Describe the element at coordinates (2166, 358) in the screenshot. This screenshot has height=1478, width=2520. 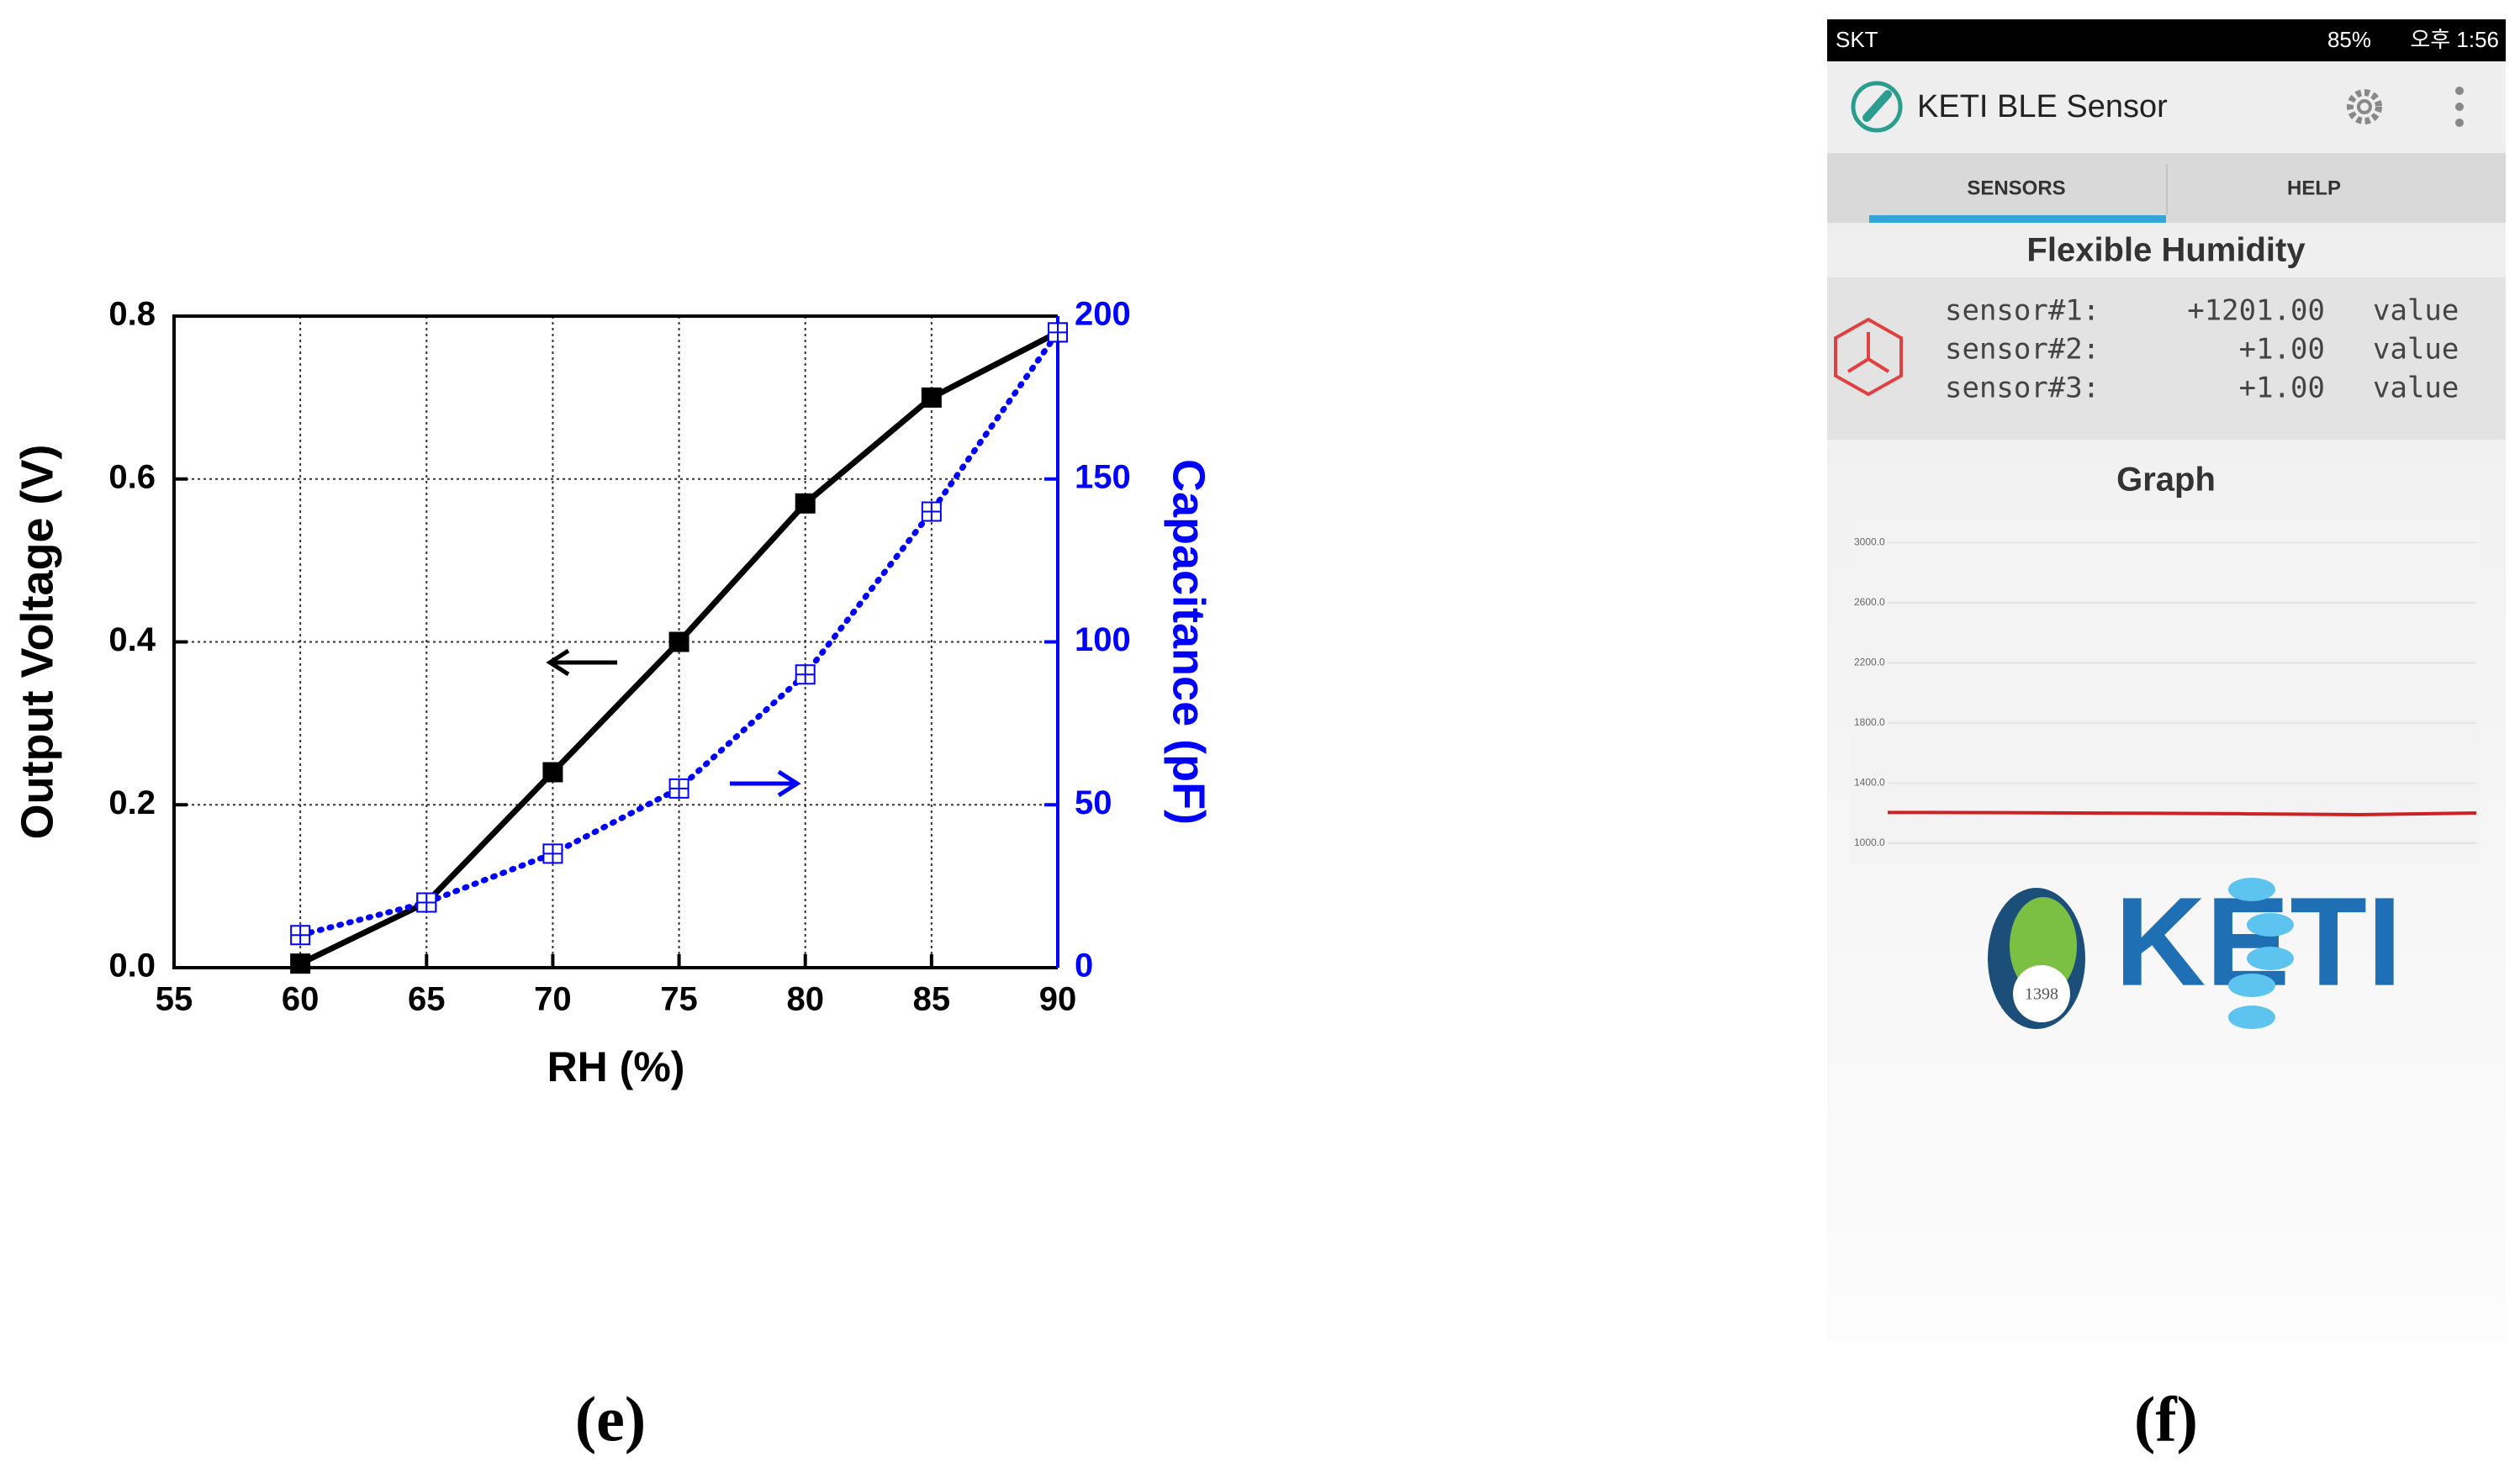
I see `sensor-box` at that location.